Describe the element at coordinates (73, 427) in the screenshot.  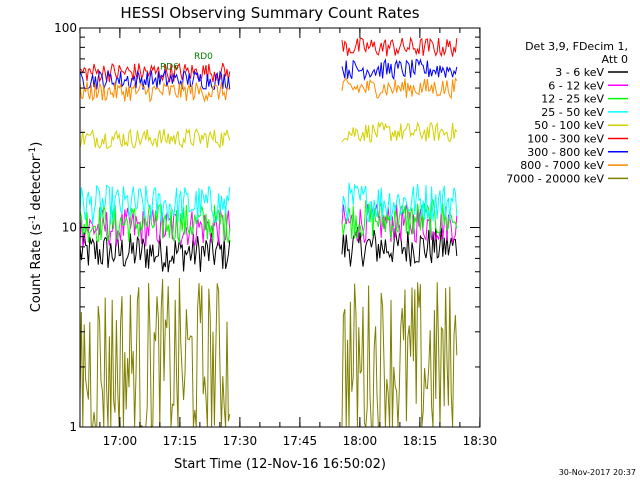
I see `y-tick-label: 1` at that location.